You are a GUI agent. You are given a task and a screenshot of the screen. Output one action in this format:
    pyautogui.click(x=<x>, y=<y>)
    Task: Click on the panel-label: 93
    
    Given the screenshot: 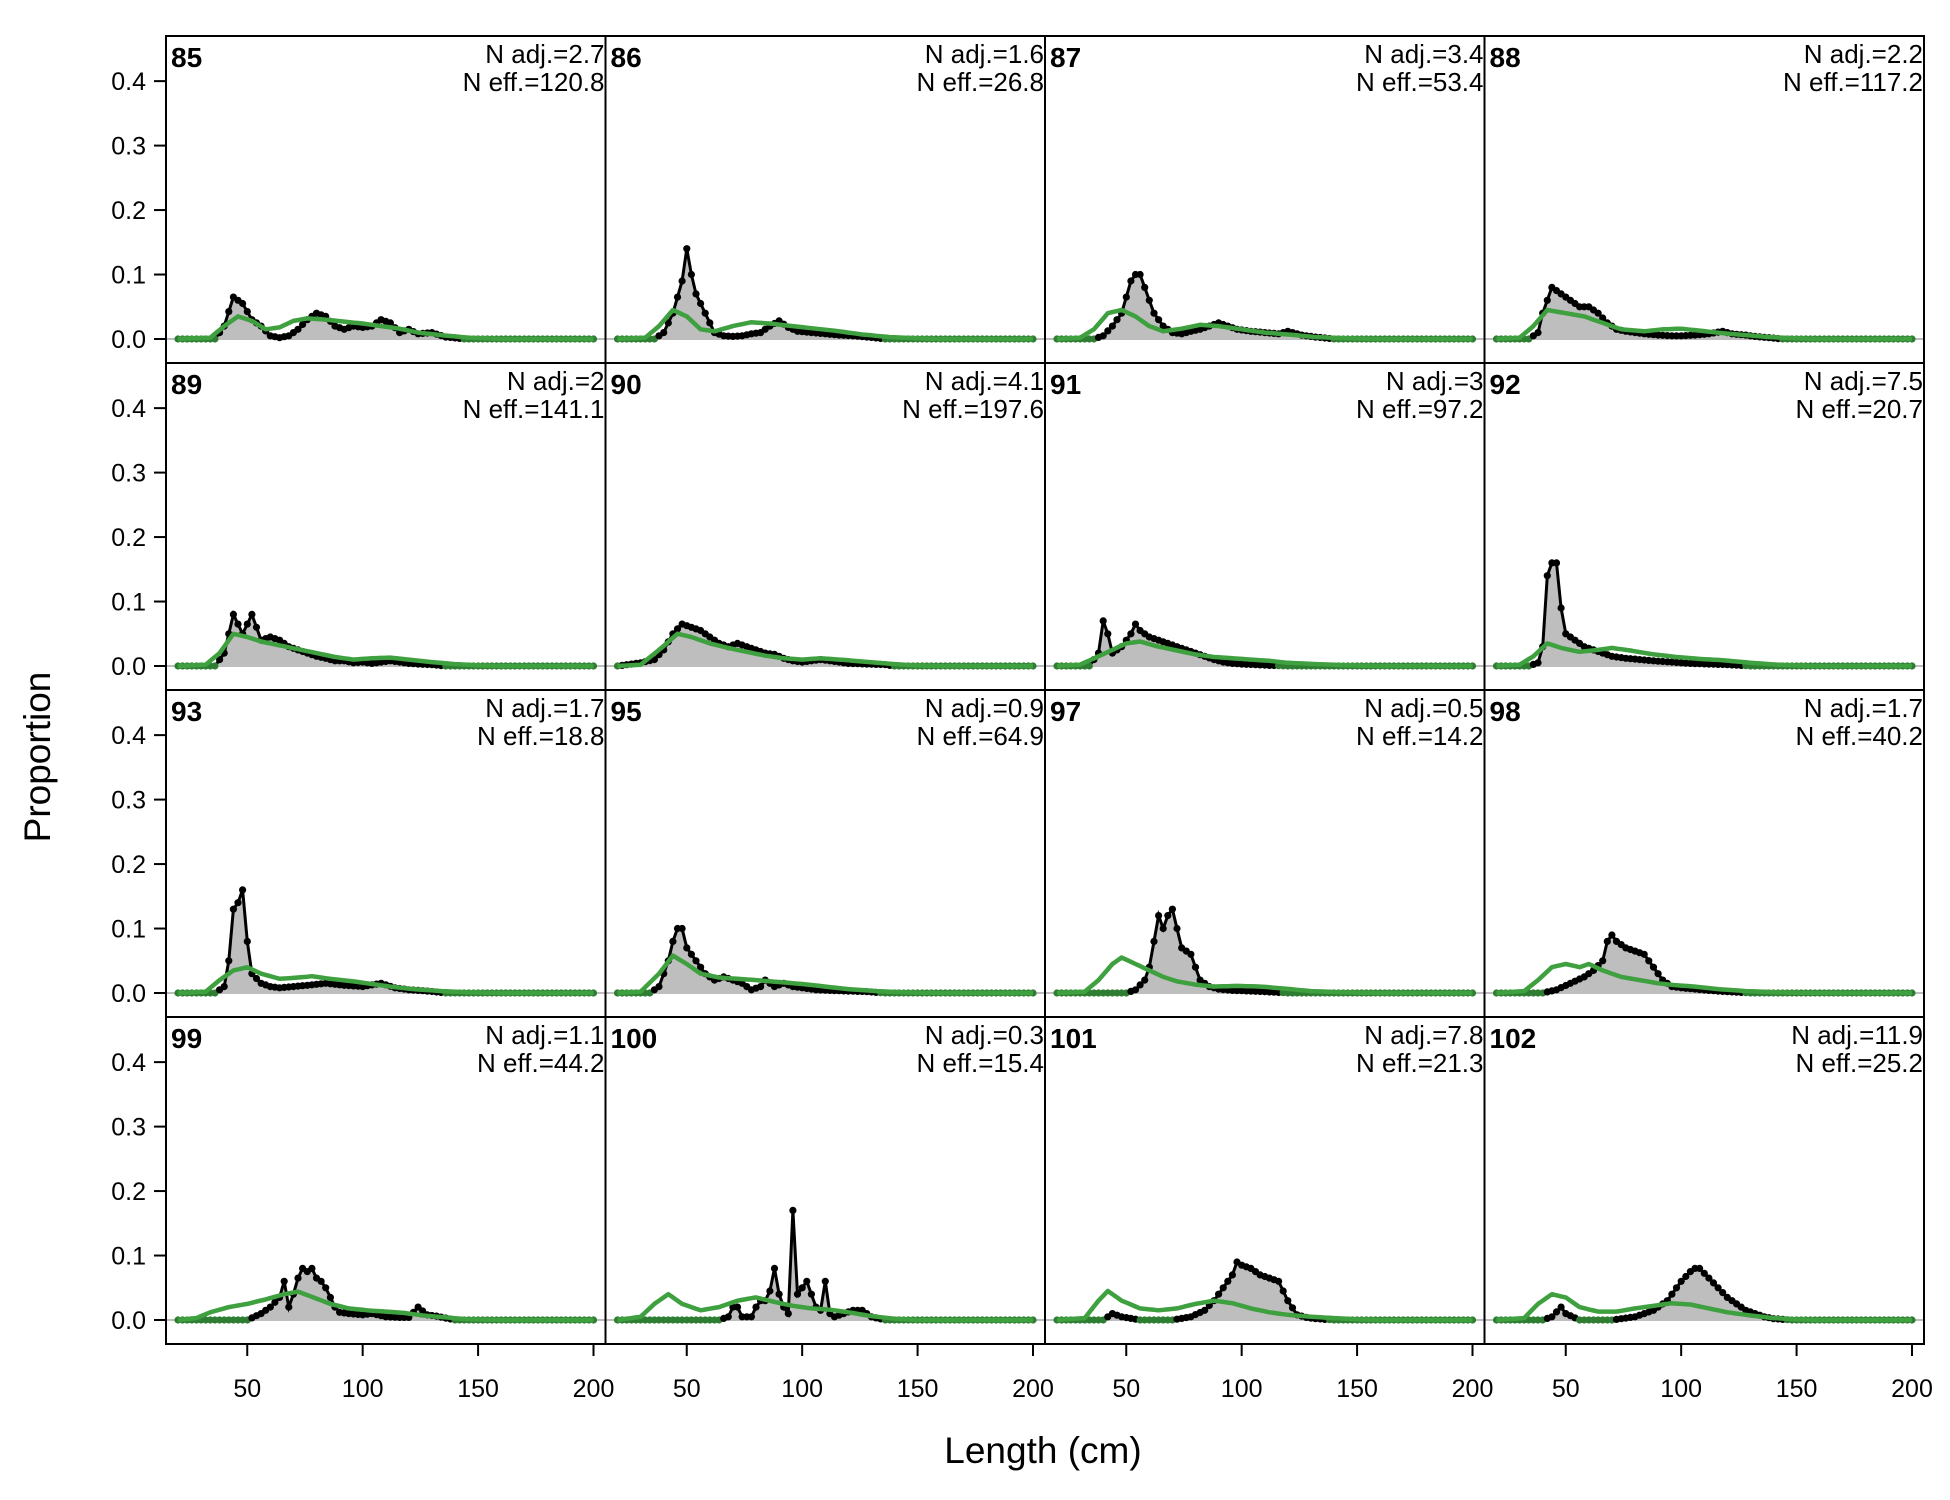 What is the action you would take?
    pyautogui.click(x=186, y=711)
    